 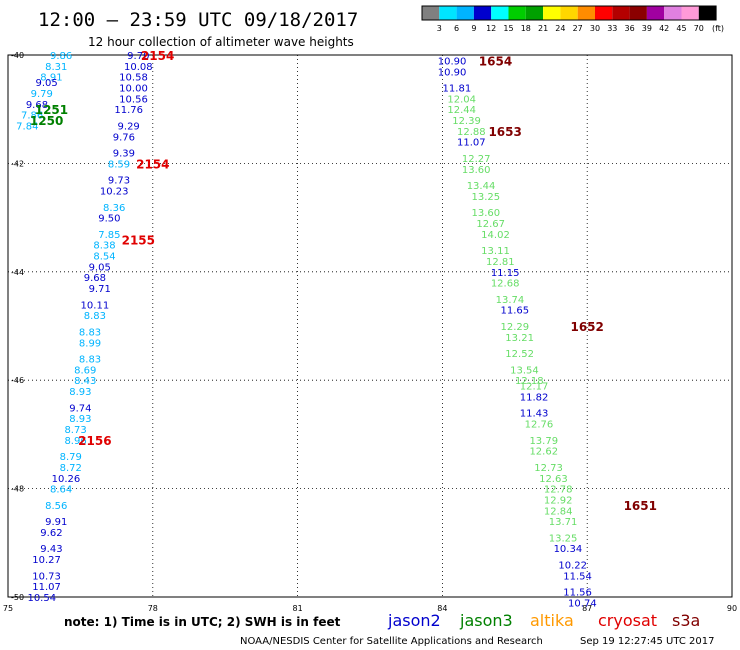 I want to click on x-tick-label: 81, so click(x=298, y=608).